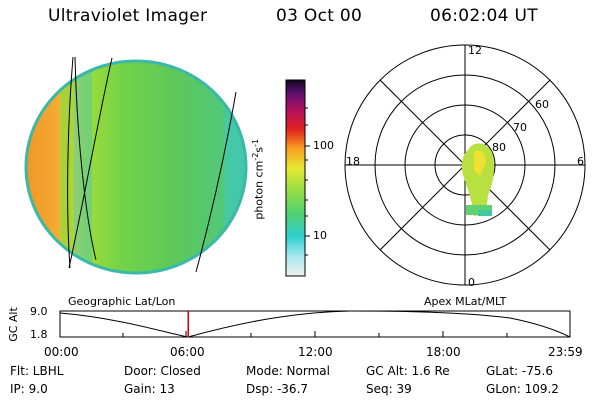 The height and width of the screenshot is (400, 600). Describe the element at coordinates (443, 352) in the screenshot. I see `altitude-xtick-1800: 18:00` at that location.